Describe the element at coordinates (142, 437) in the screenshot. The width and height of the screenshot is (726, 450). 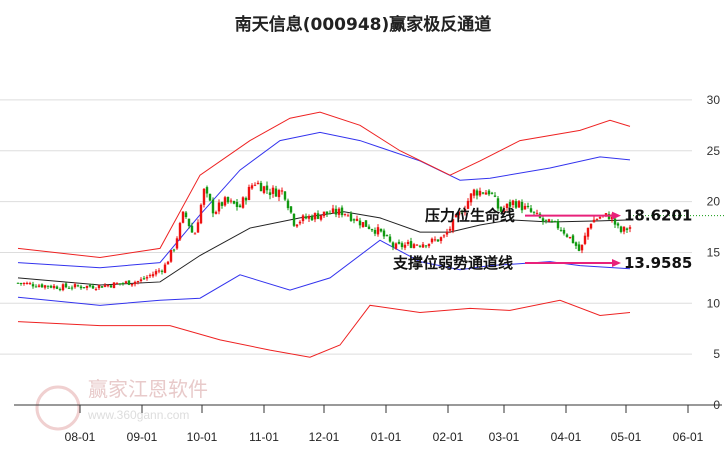
I see `x-tick-label: 09-01` at that location.